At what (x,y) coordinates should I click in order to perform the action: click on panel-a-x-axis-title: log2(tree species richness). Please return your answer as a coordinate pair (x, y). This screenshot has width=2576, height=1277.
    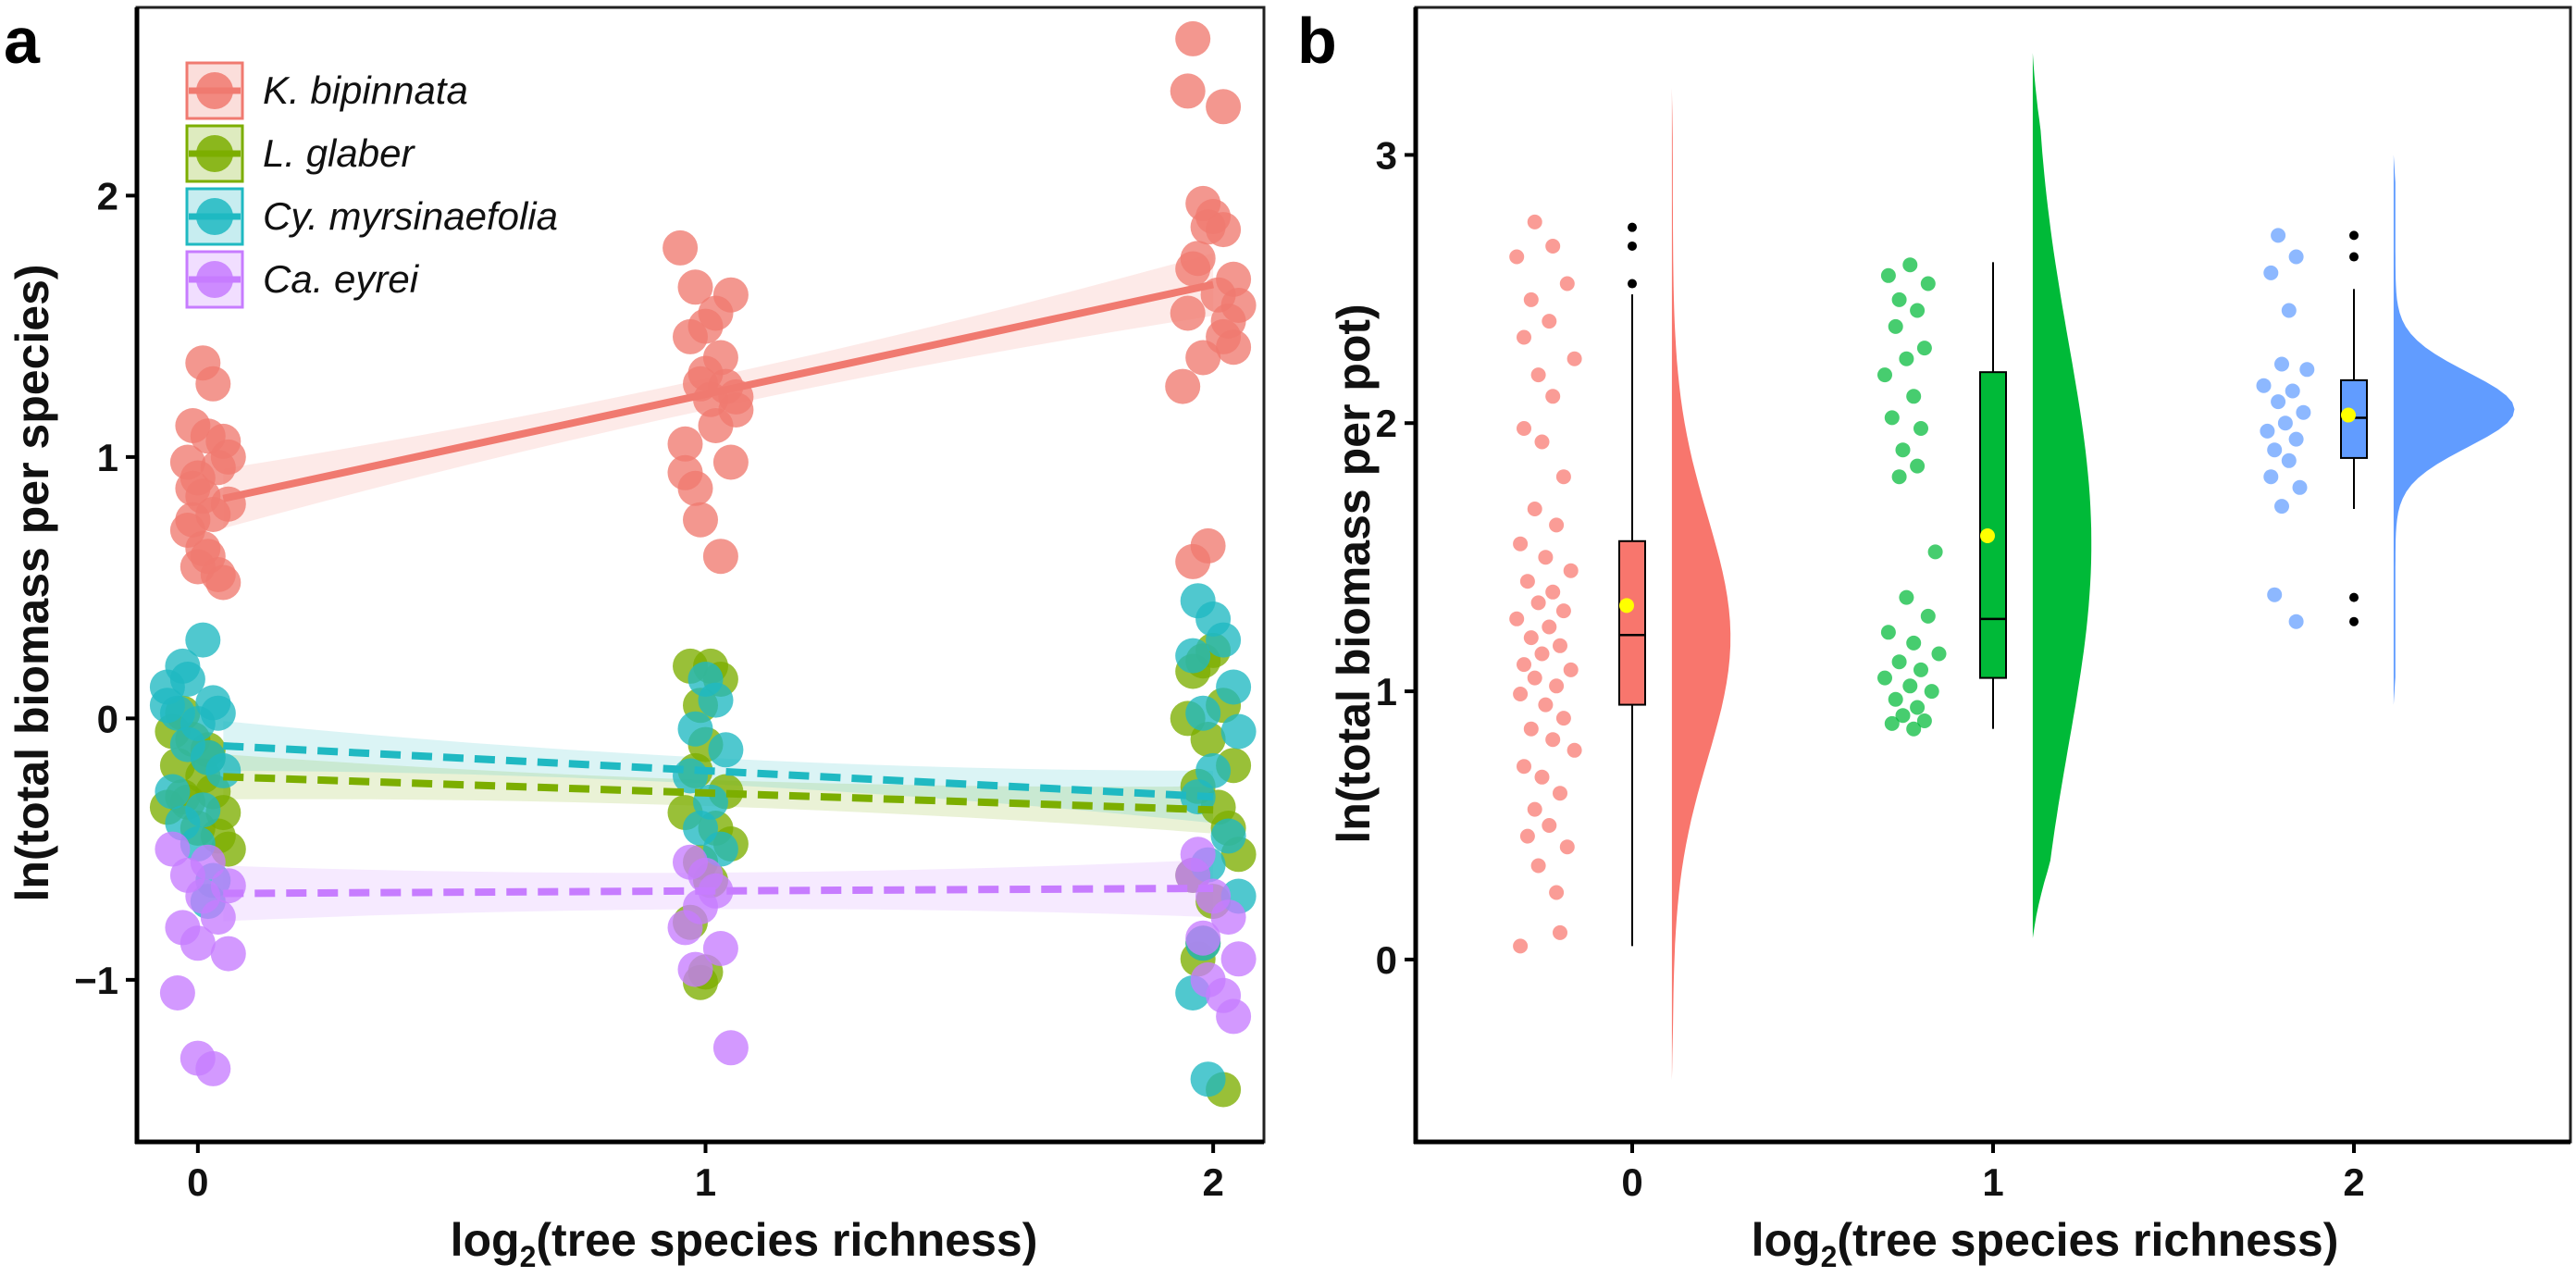
    Looking at the image, I should click on (745, 1243).